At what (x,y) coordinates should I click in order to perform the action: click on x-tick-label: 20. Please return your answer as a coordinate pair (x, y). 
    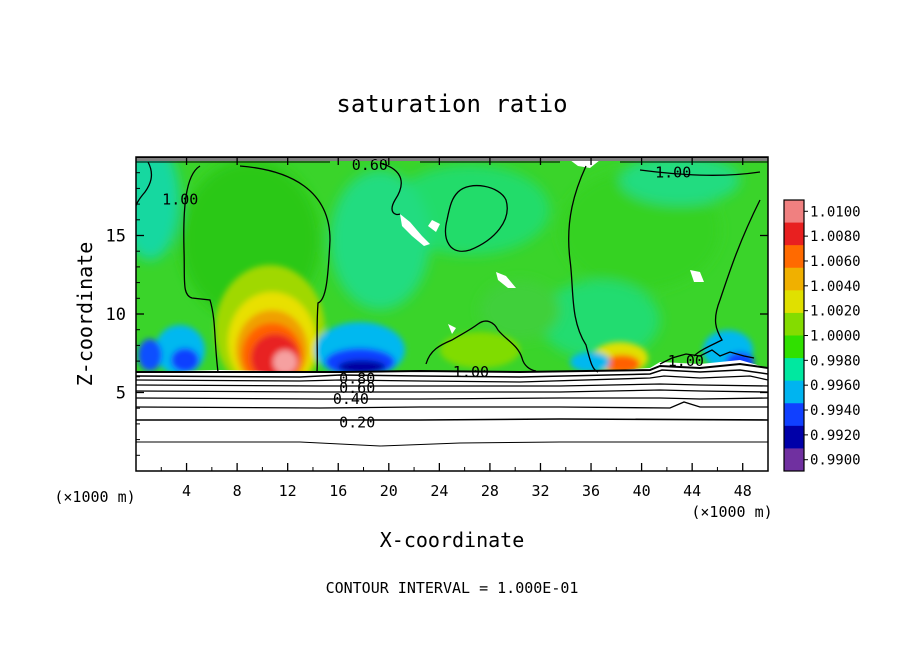
    Looking at the image, I should click on (389, 491).